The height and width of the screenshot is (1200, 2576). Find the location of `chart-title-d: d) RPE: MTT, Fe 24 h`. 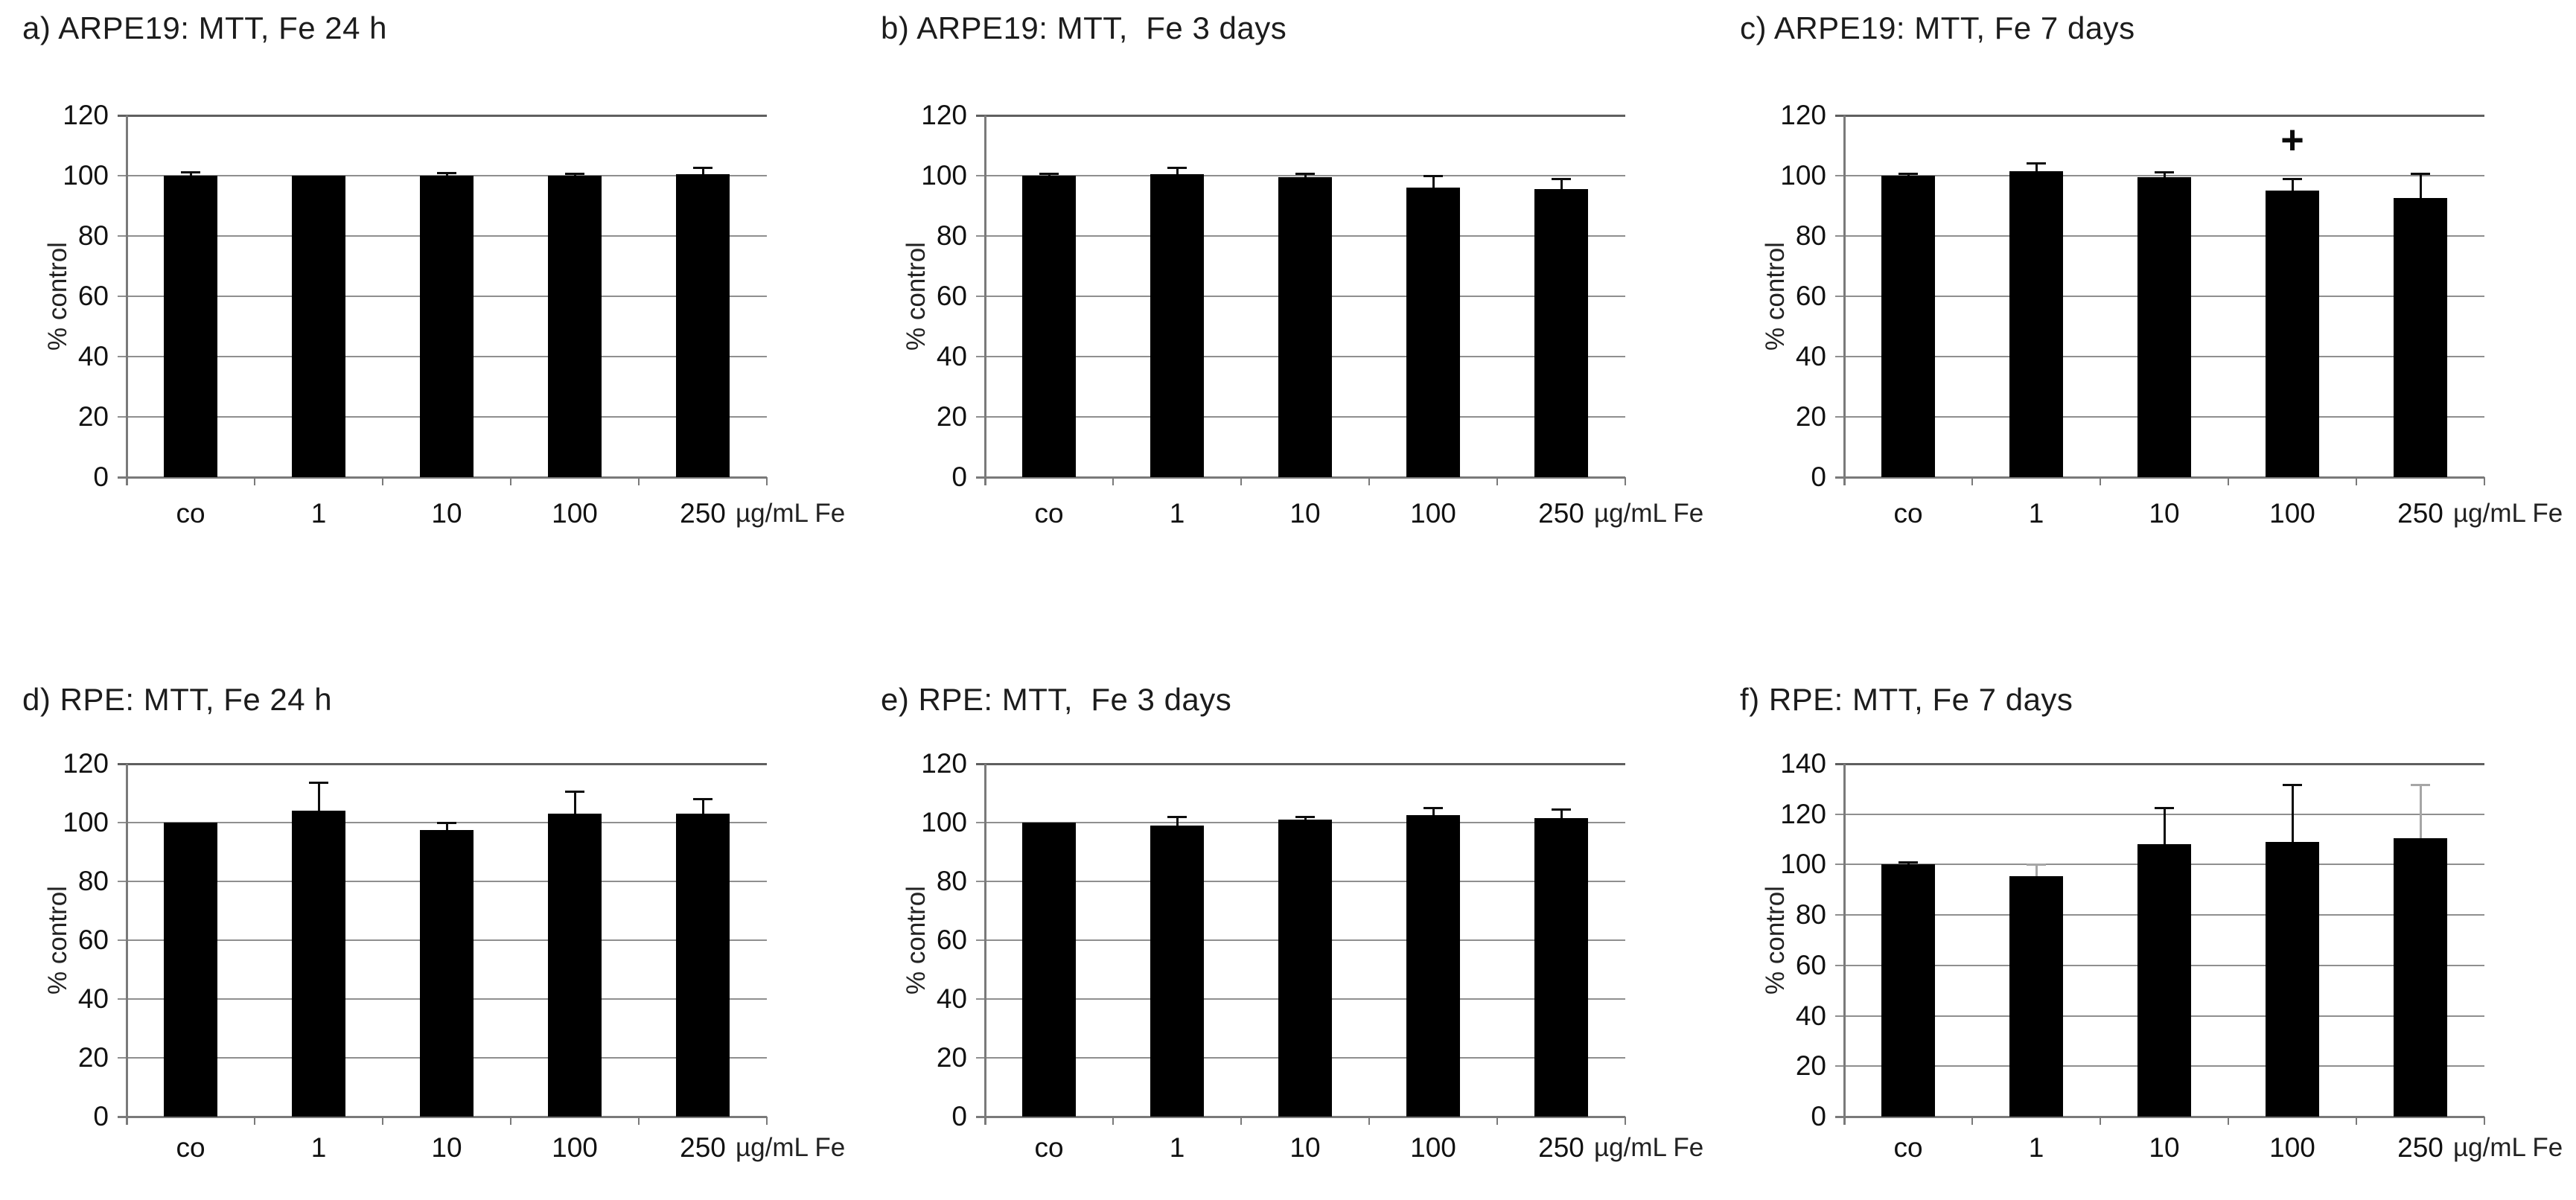

chart-title-d: d) RPE: MTT, Fe 24 h is located at coordinates (177, 699).